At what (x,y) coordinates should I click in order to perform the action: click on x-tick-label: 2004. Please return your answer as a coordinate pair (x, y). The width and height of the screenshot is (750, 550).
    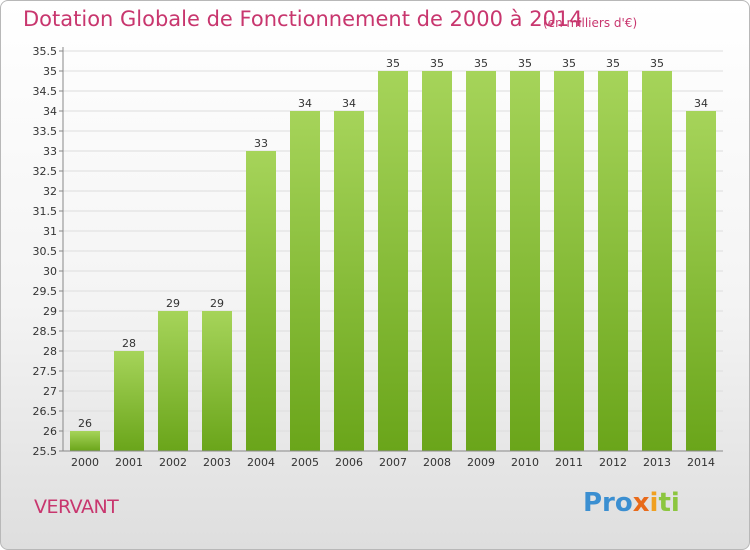
    Looking at the image, I should click on (261, 462).